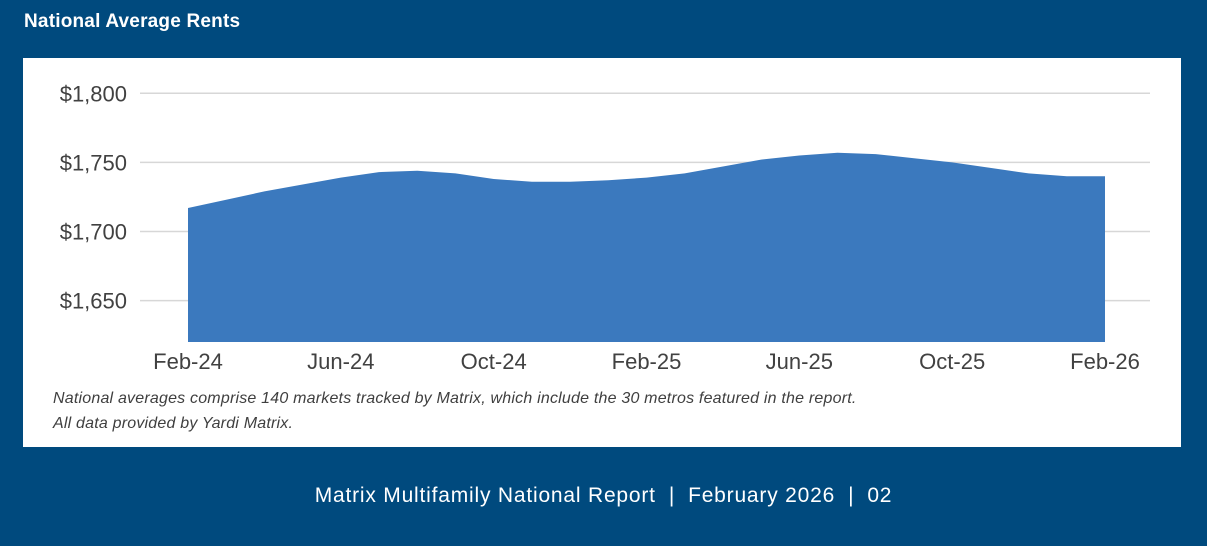  I want to click on footer-date: February 2026, so click(762, 495).